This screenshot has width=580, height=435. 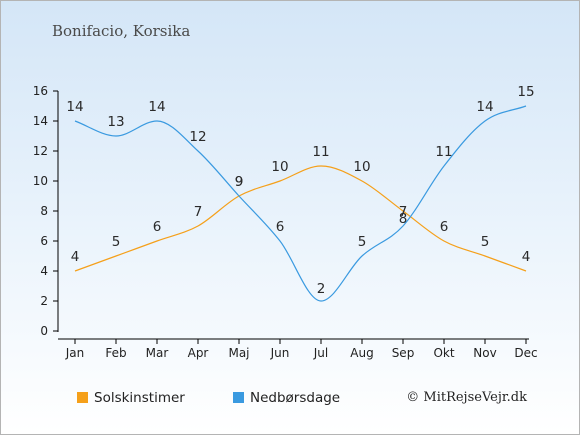 What do you see at coordinates (139, 398) in the screenshot?
I see `legend-sun-label: Solskinstimer` at bounding box center [139, 398].